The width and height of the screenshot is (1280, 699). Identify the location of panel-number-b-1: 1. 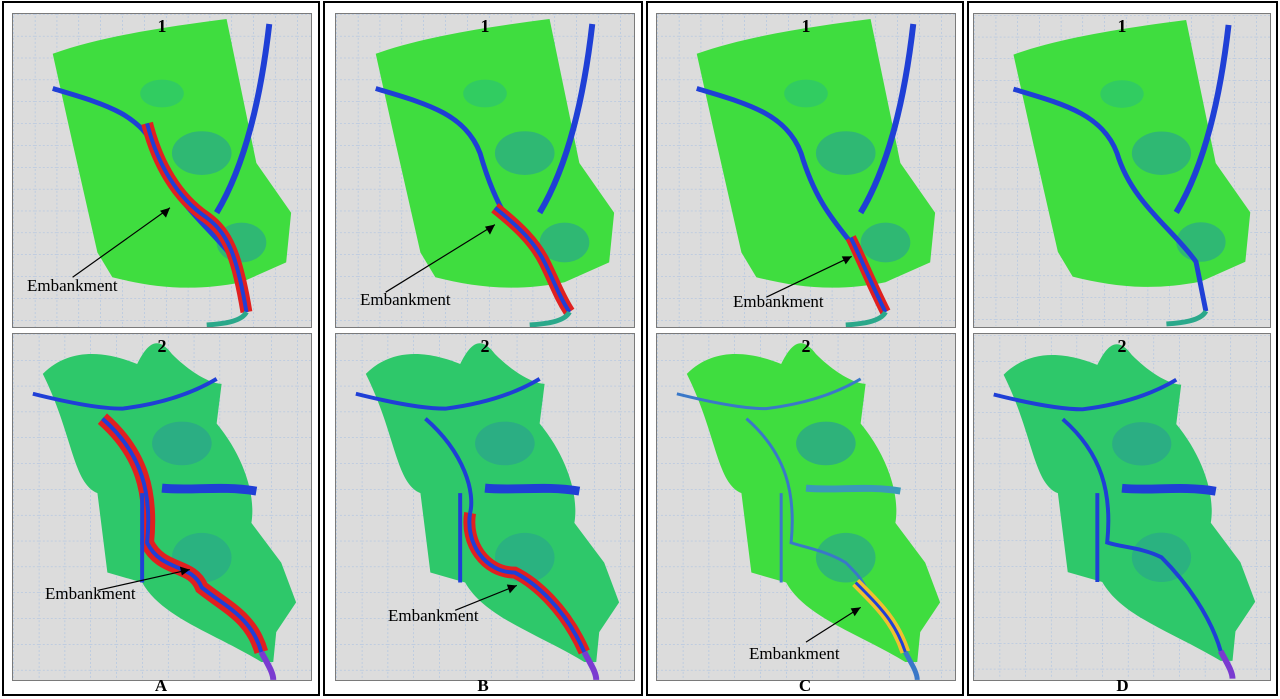
(485, 26).